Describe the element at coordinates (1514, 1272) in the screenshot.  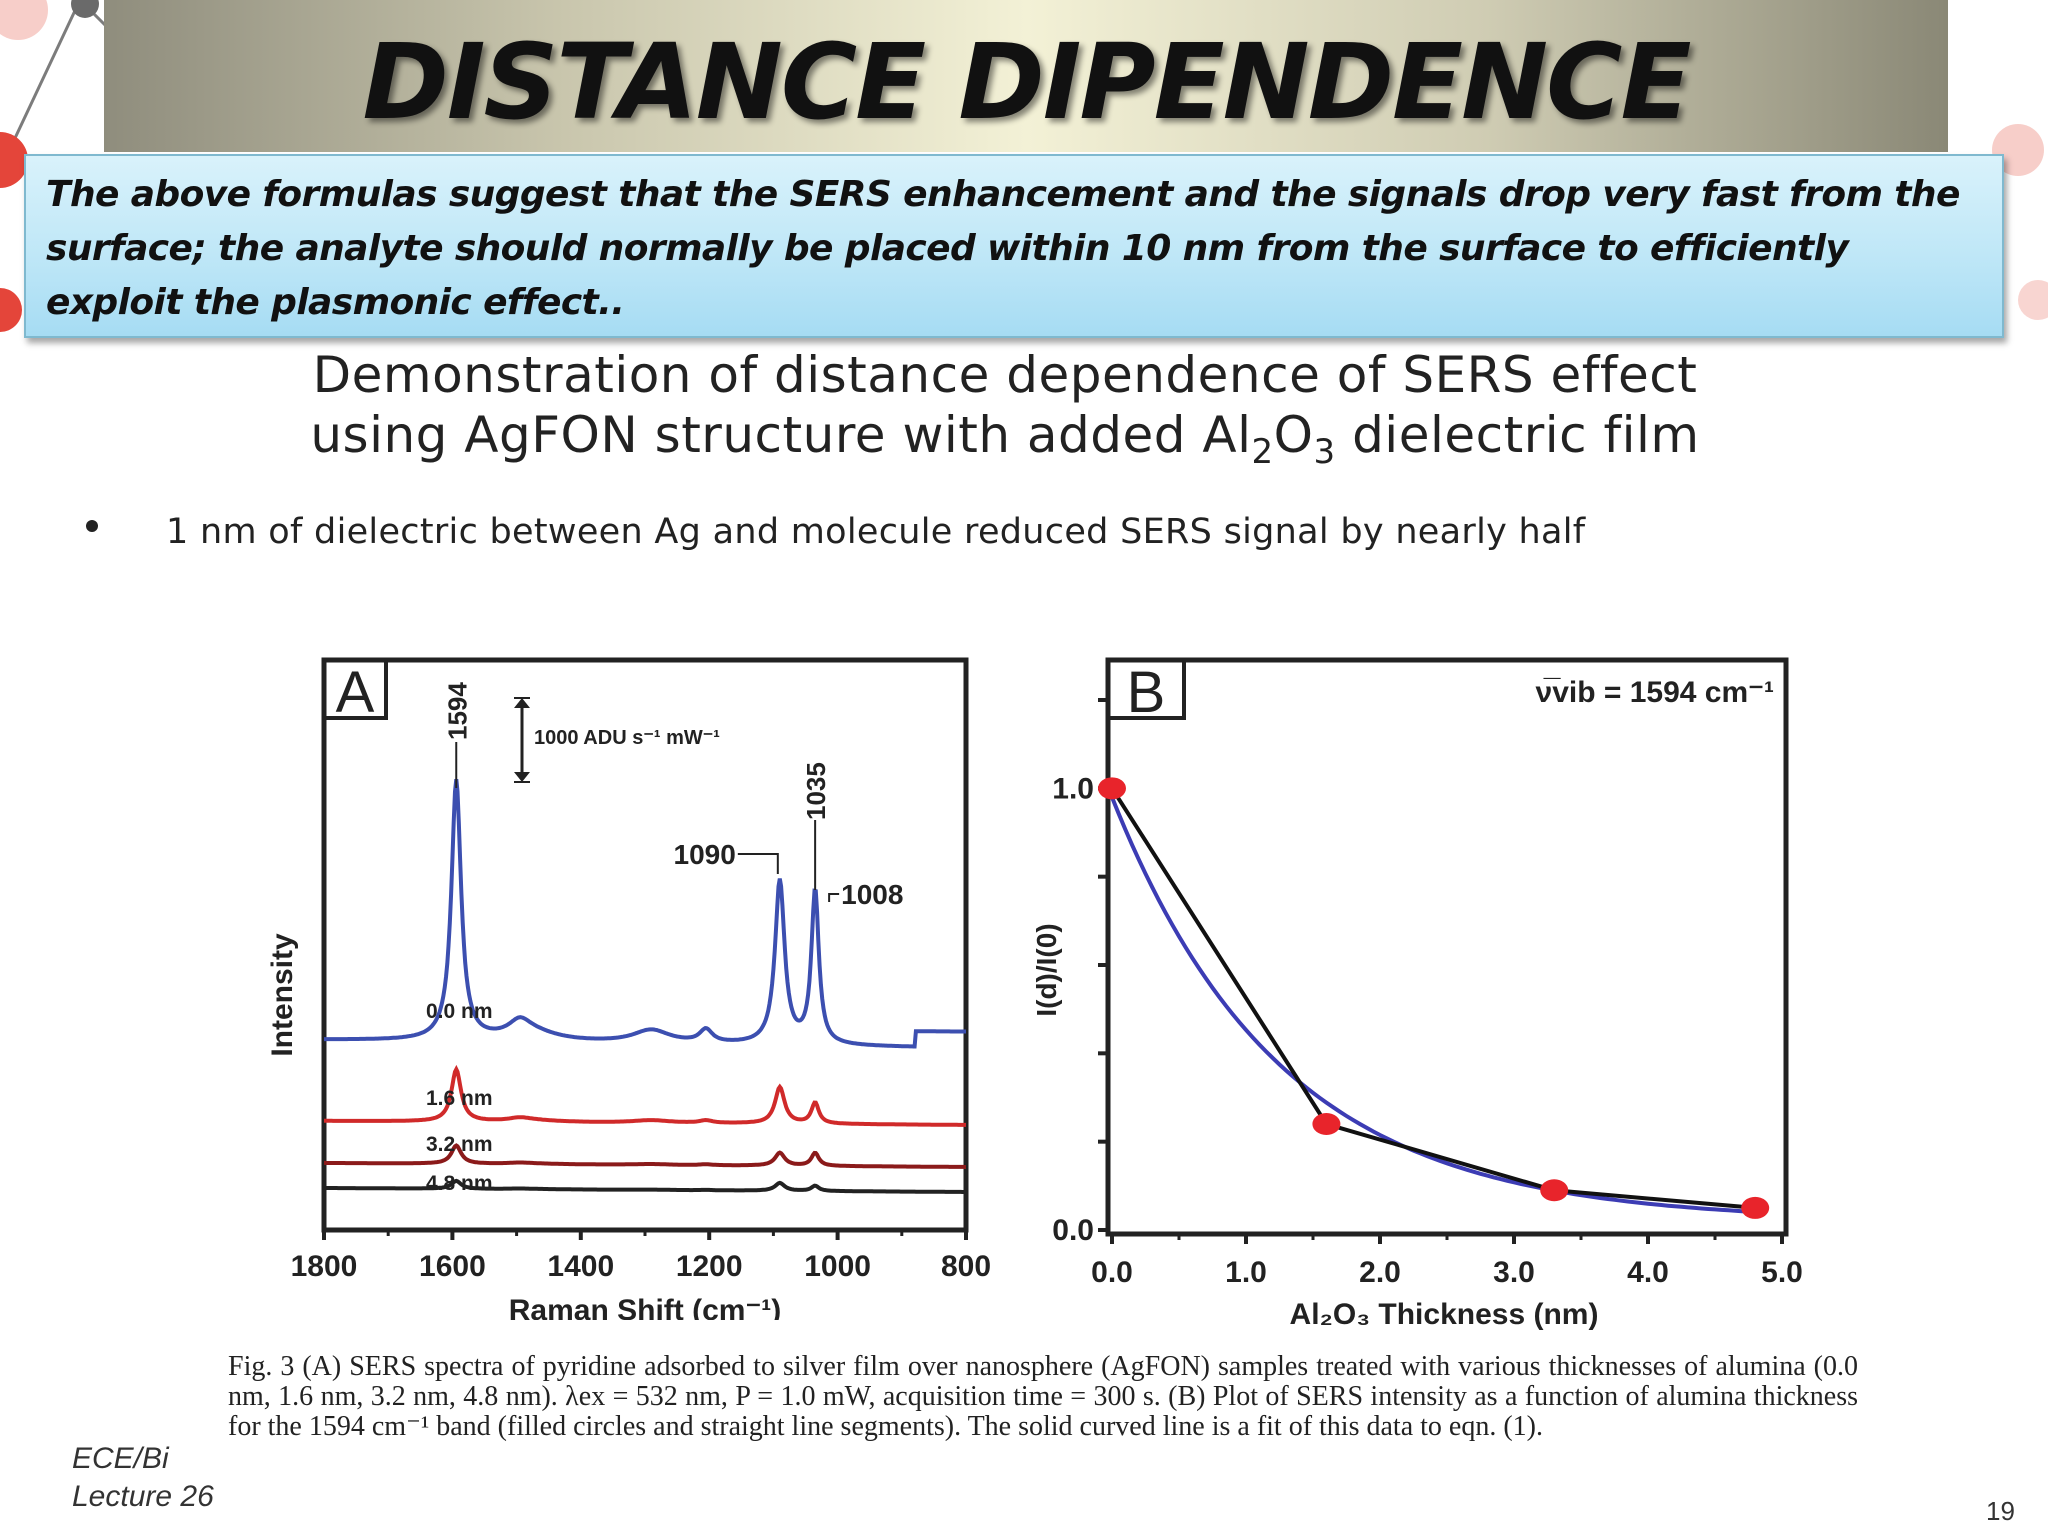
I see `panel-b-xtick-label: 3.0` at that location.